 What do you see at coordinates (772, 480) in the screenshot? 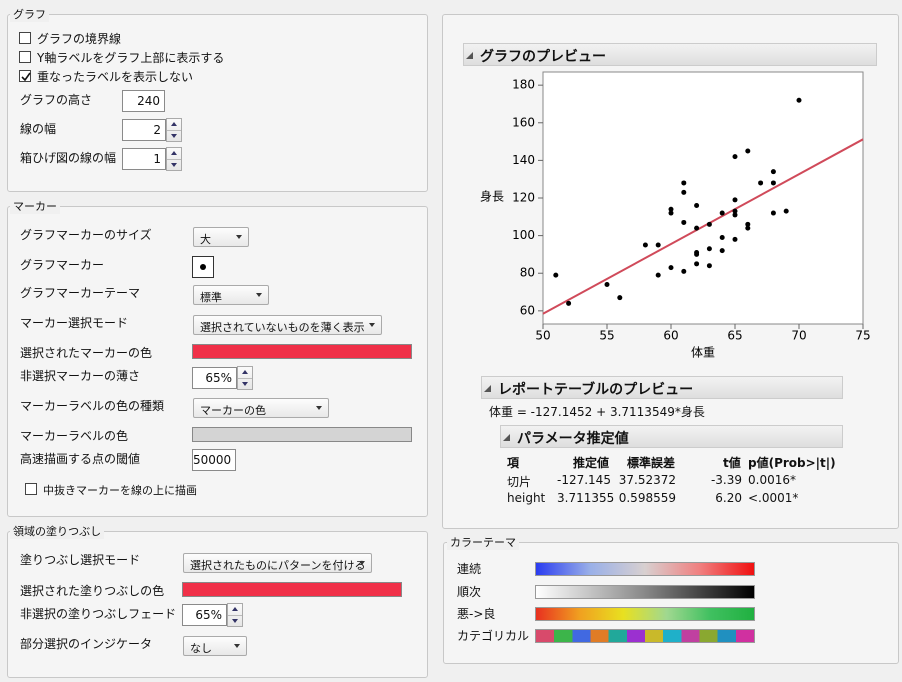
I see `table-cell: 0.0016*` at bounding box center [772, 480].